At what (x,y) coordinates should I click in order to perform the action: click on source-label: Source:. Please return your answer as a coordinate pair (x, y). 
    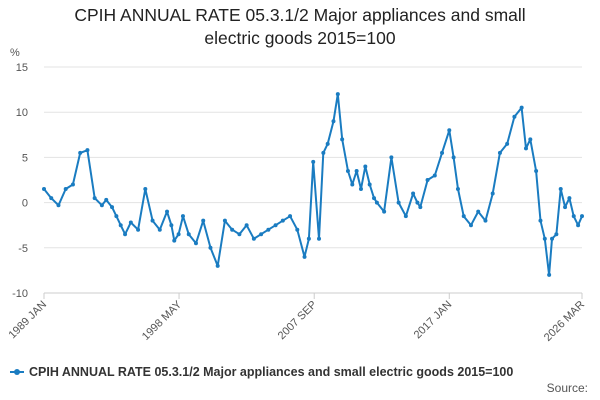
    Looking at the image, I should click on (567, 388).